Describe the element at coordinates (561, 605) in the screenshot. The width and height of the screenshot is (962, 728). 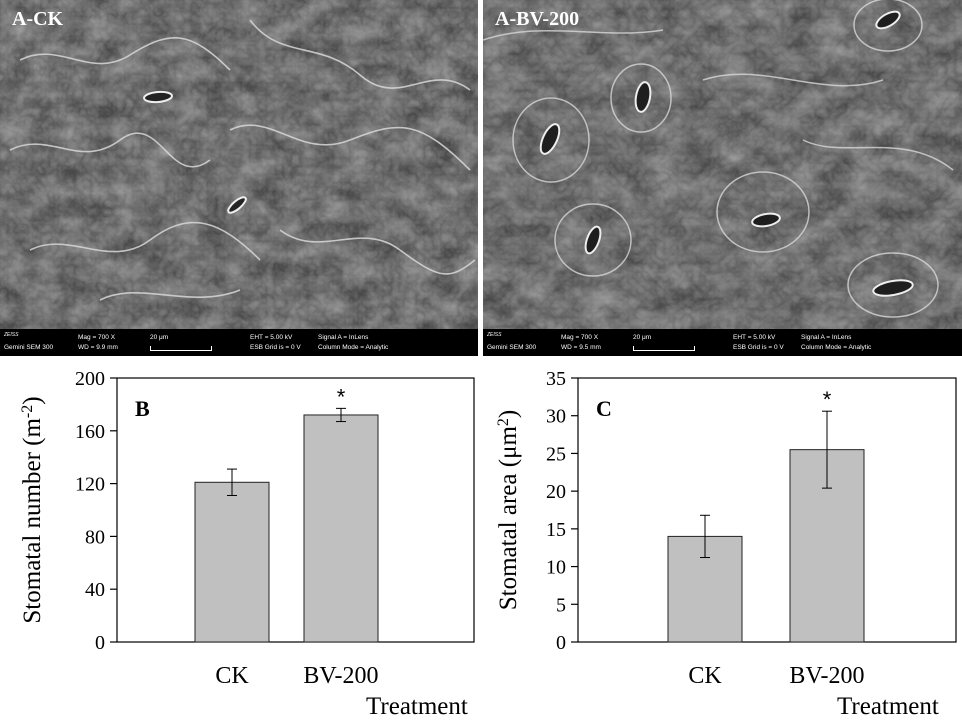
I see `y-tick-label: 5` at that location.